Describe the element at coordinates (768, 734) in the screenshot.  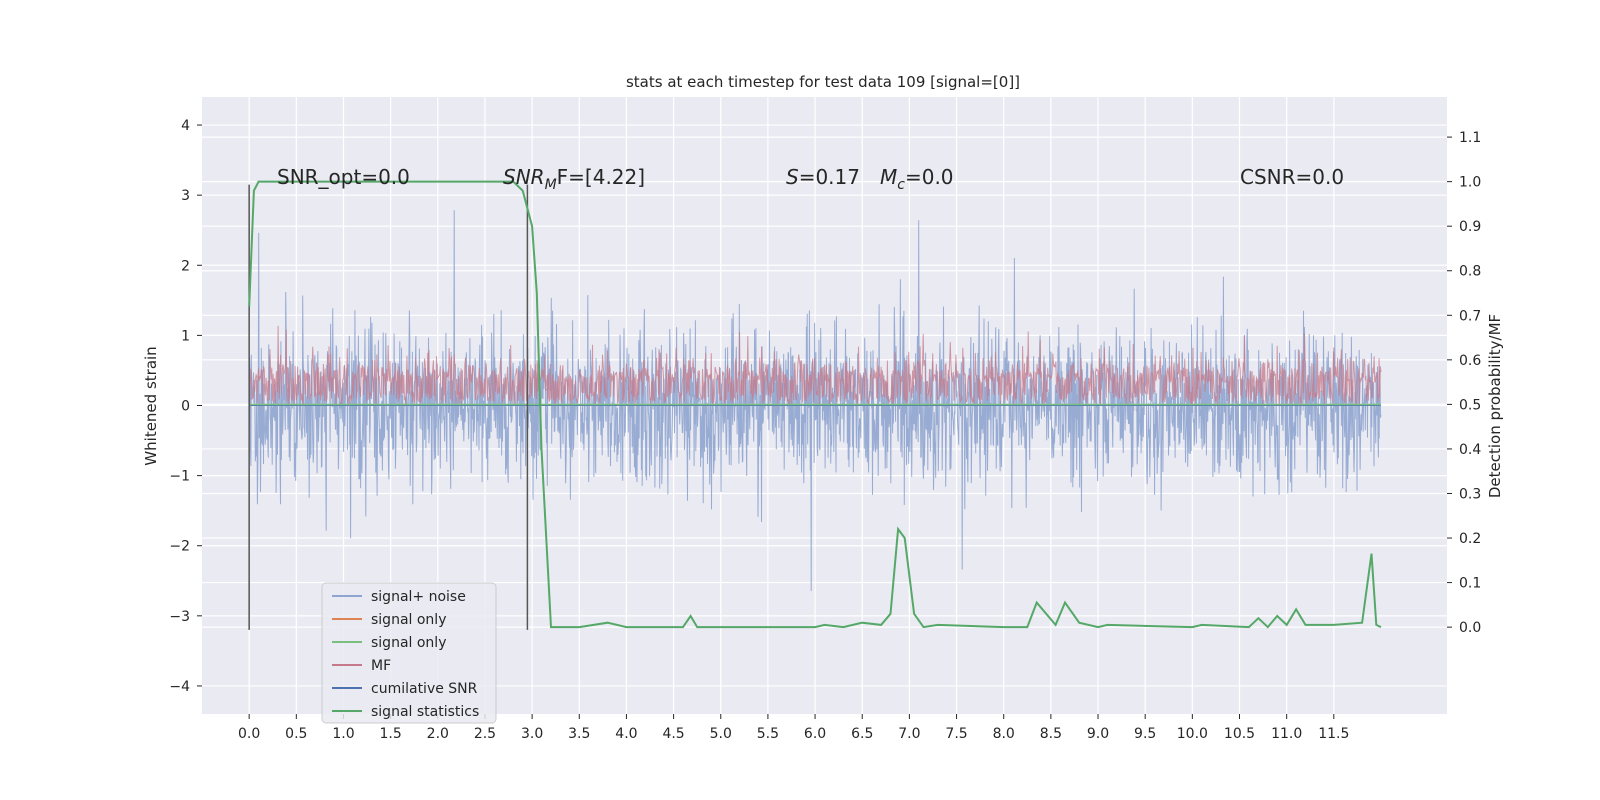
I see `x-tick-label: 5.5` at that location.